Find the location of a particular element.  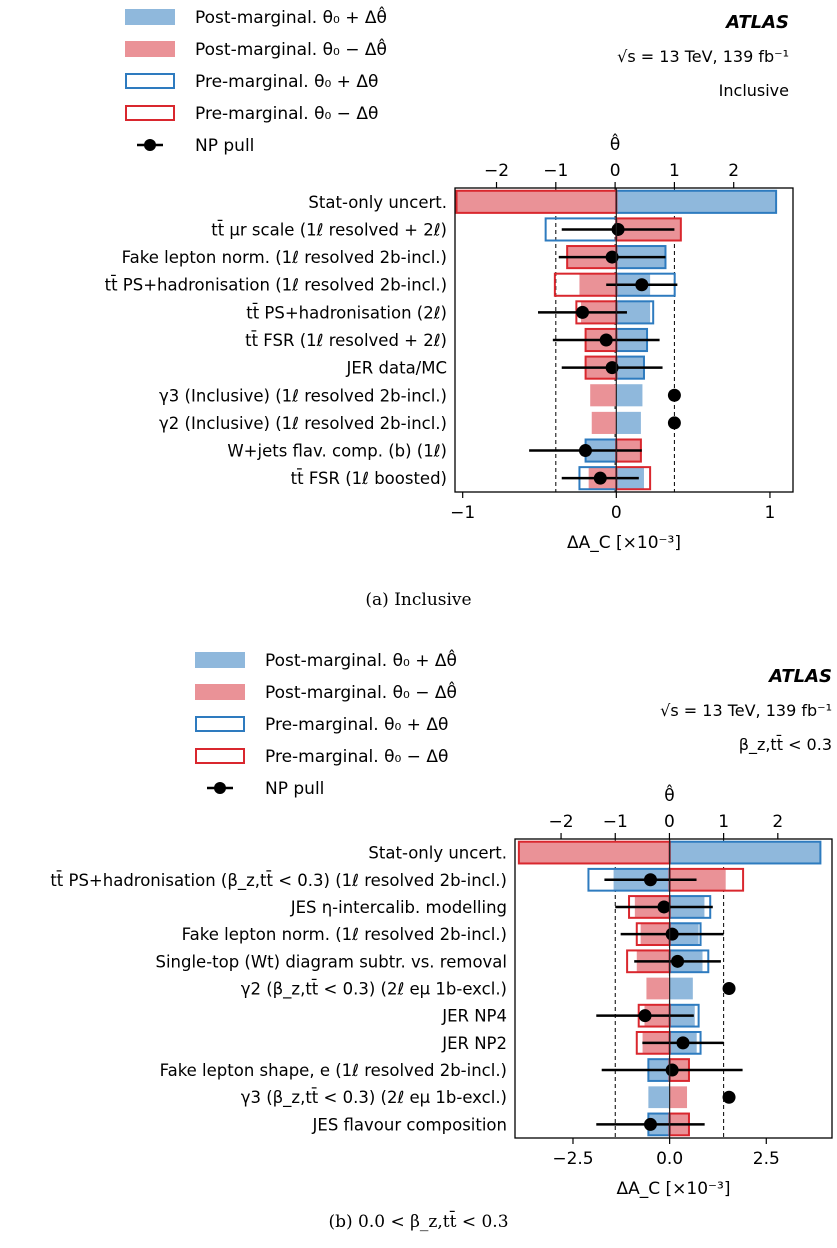

caption-inclusive: (a) Inclusive is located at coordinates (418, 600).